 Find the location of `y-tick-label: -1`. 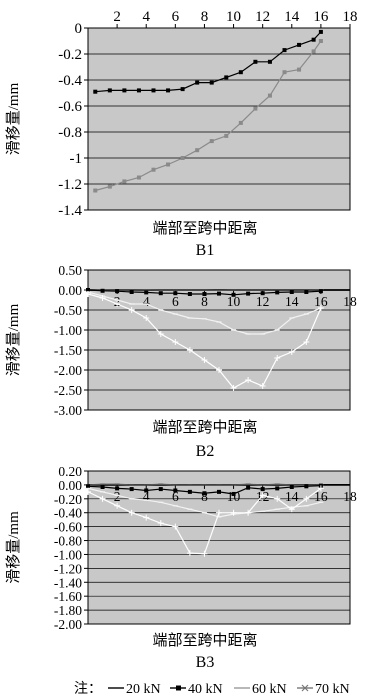

y-tick-label: -1 is located at coordinates (76, 159).